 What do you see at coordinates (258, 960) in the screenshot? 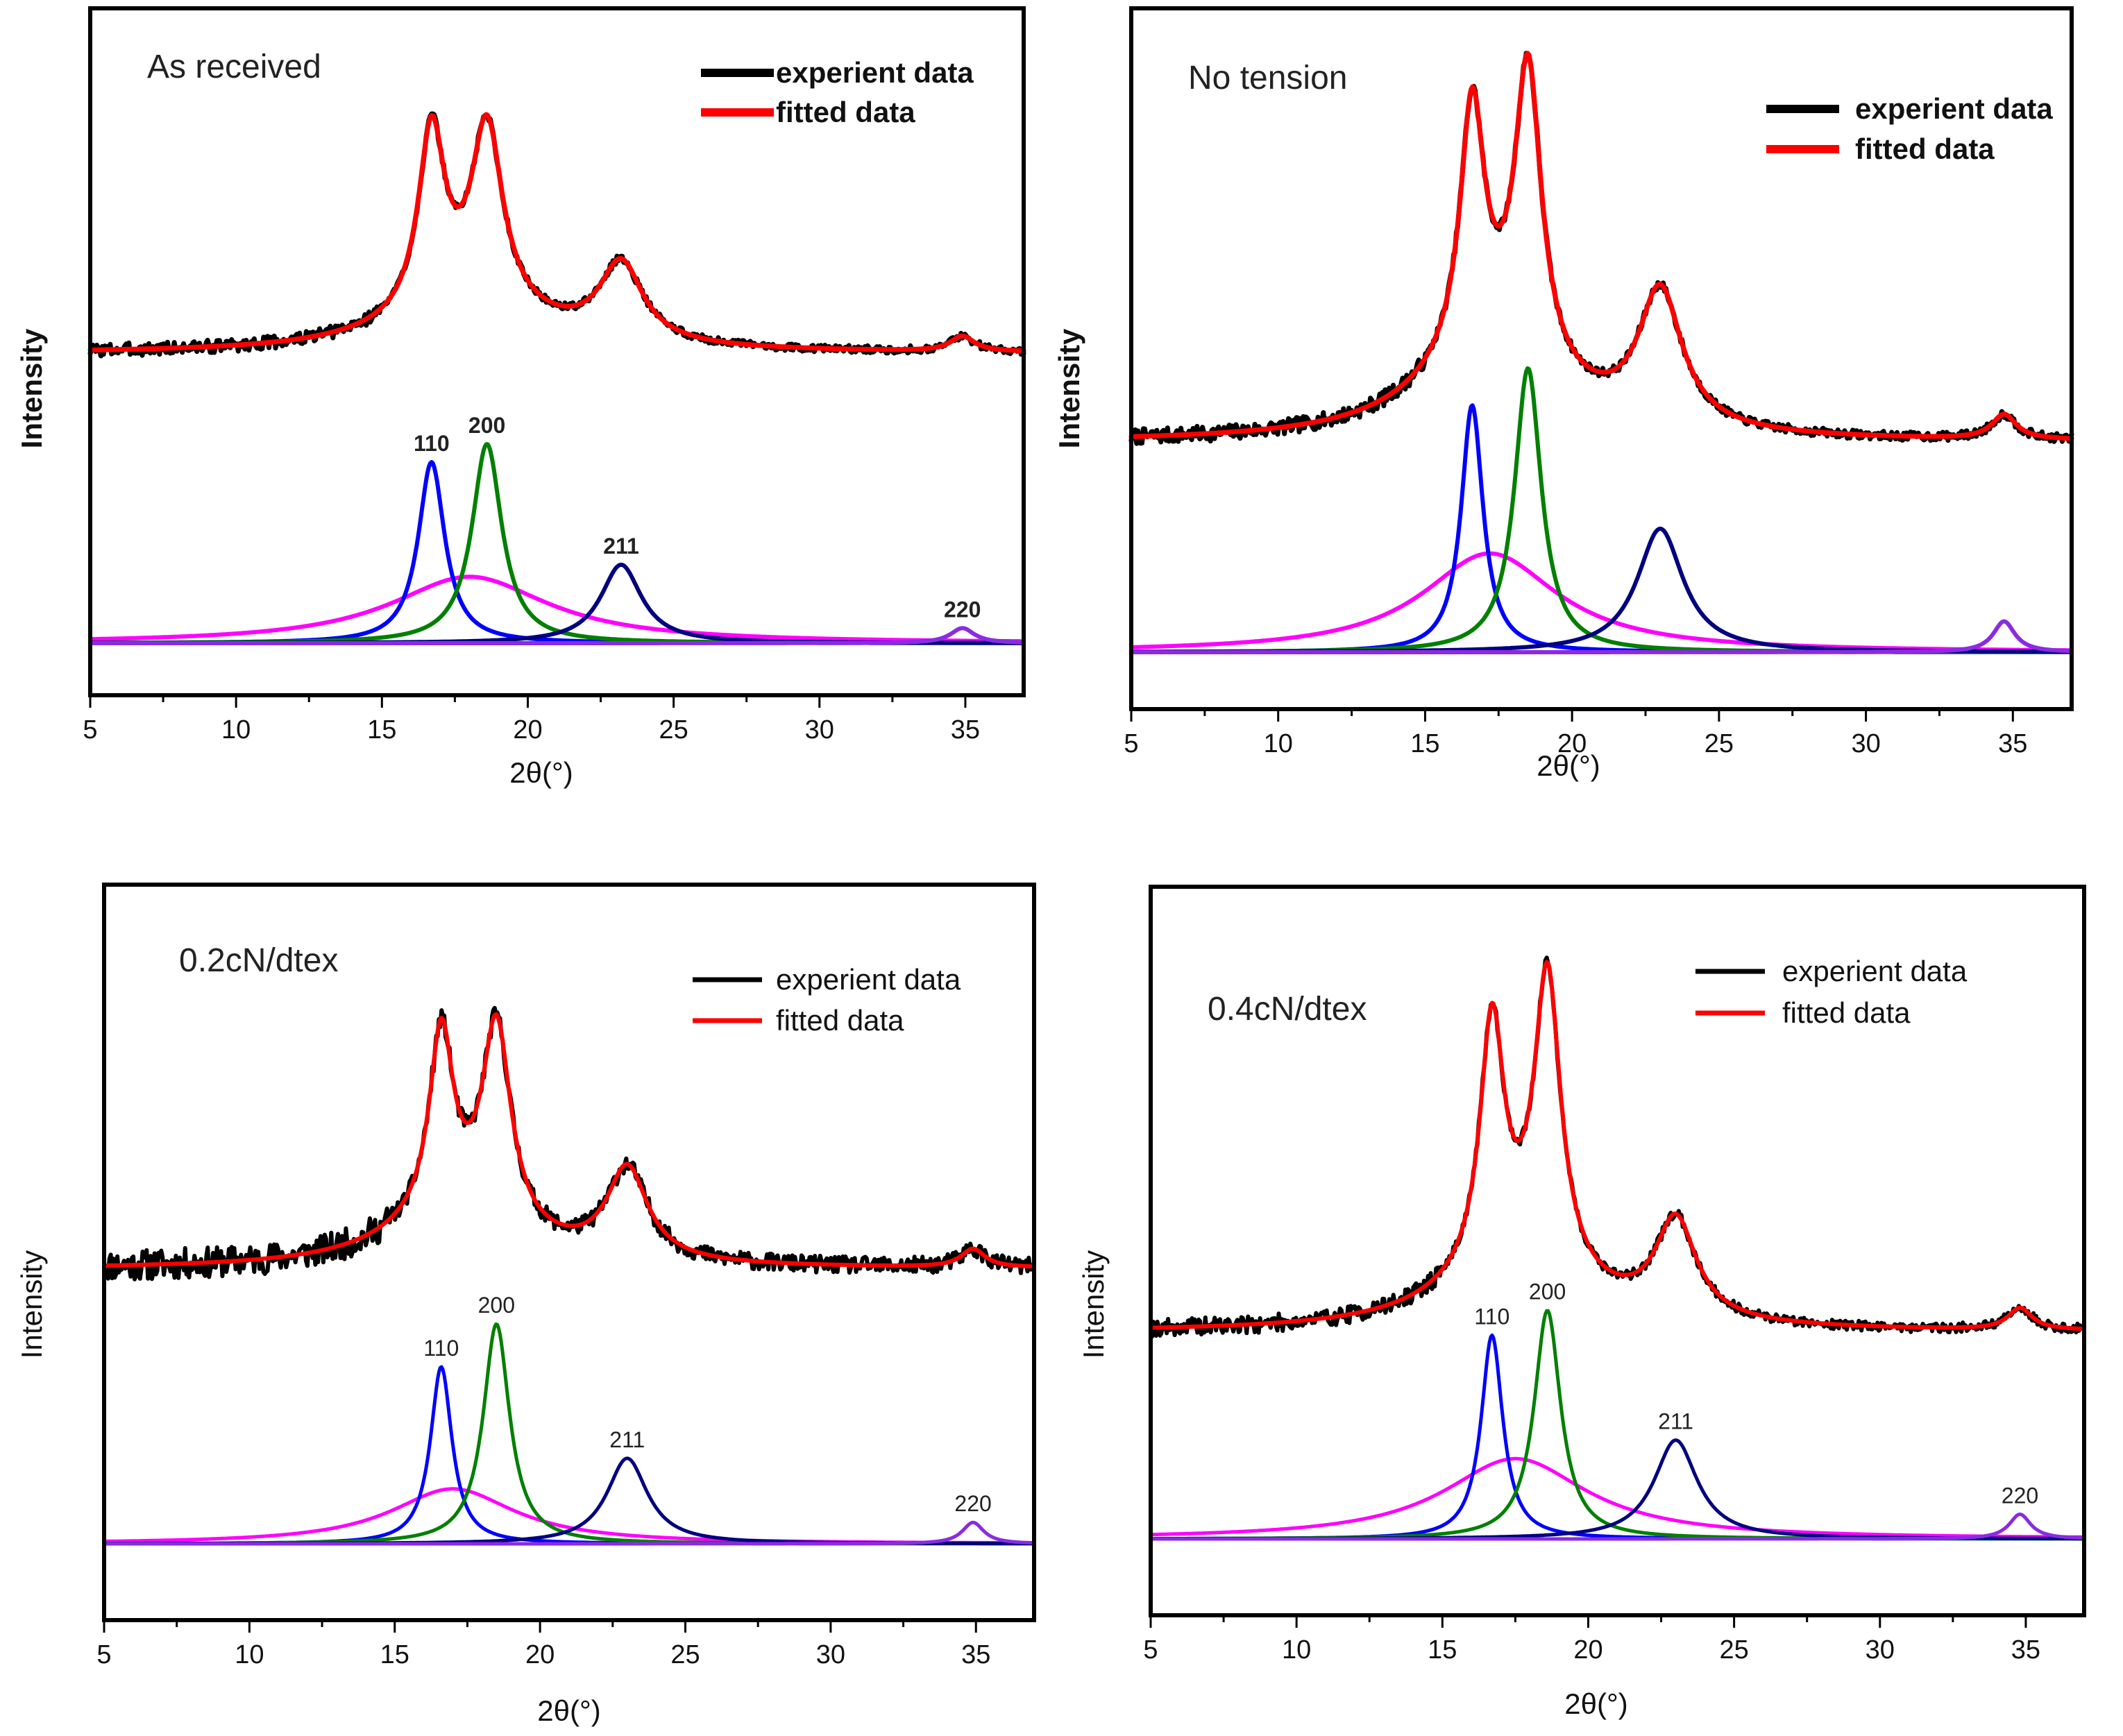
I see `panel-title: 0.2cN/dtex` at bounding box center [258, 960].